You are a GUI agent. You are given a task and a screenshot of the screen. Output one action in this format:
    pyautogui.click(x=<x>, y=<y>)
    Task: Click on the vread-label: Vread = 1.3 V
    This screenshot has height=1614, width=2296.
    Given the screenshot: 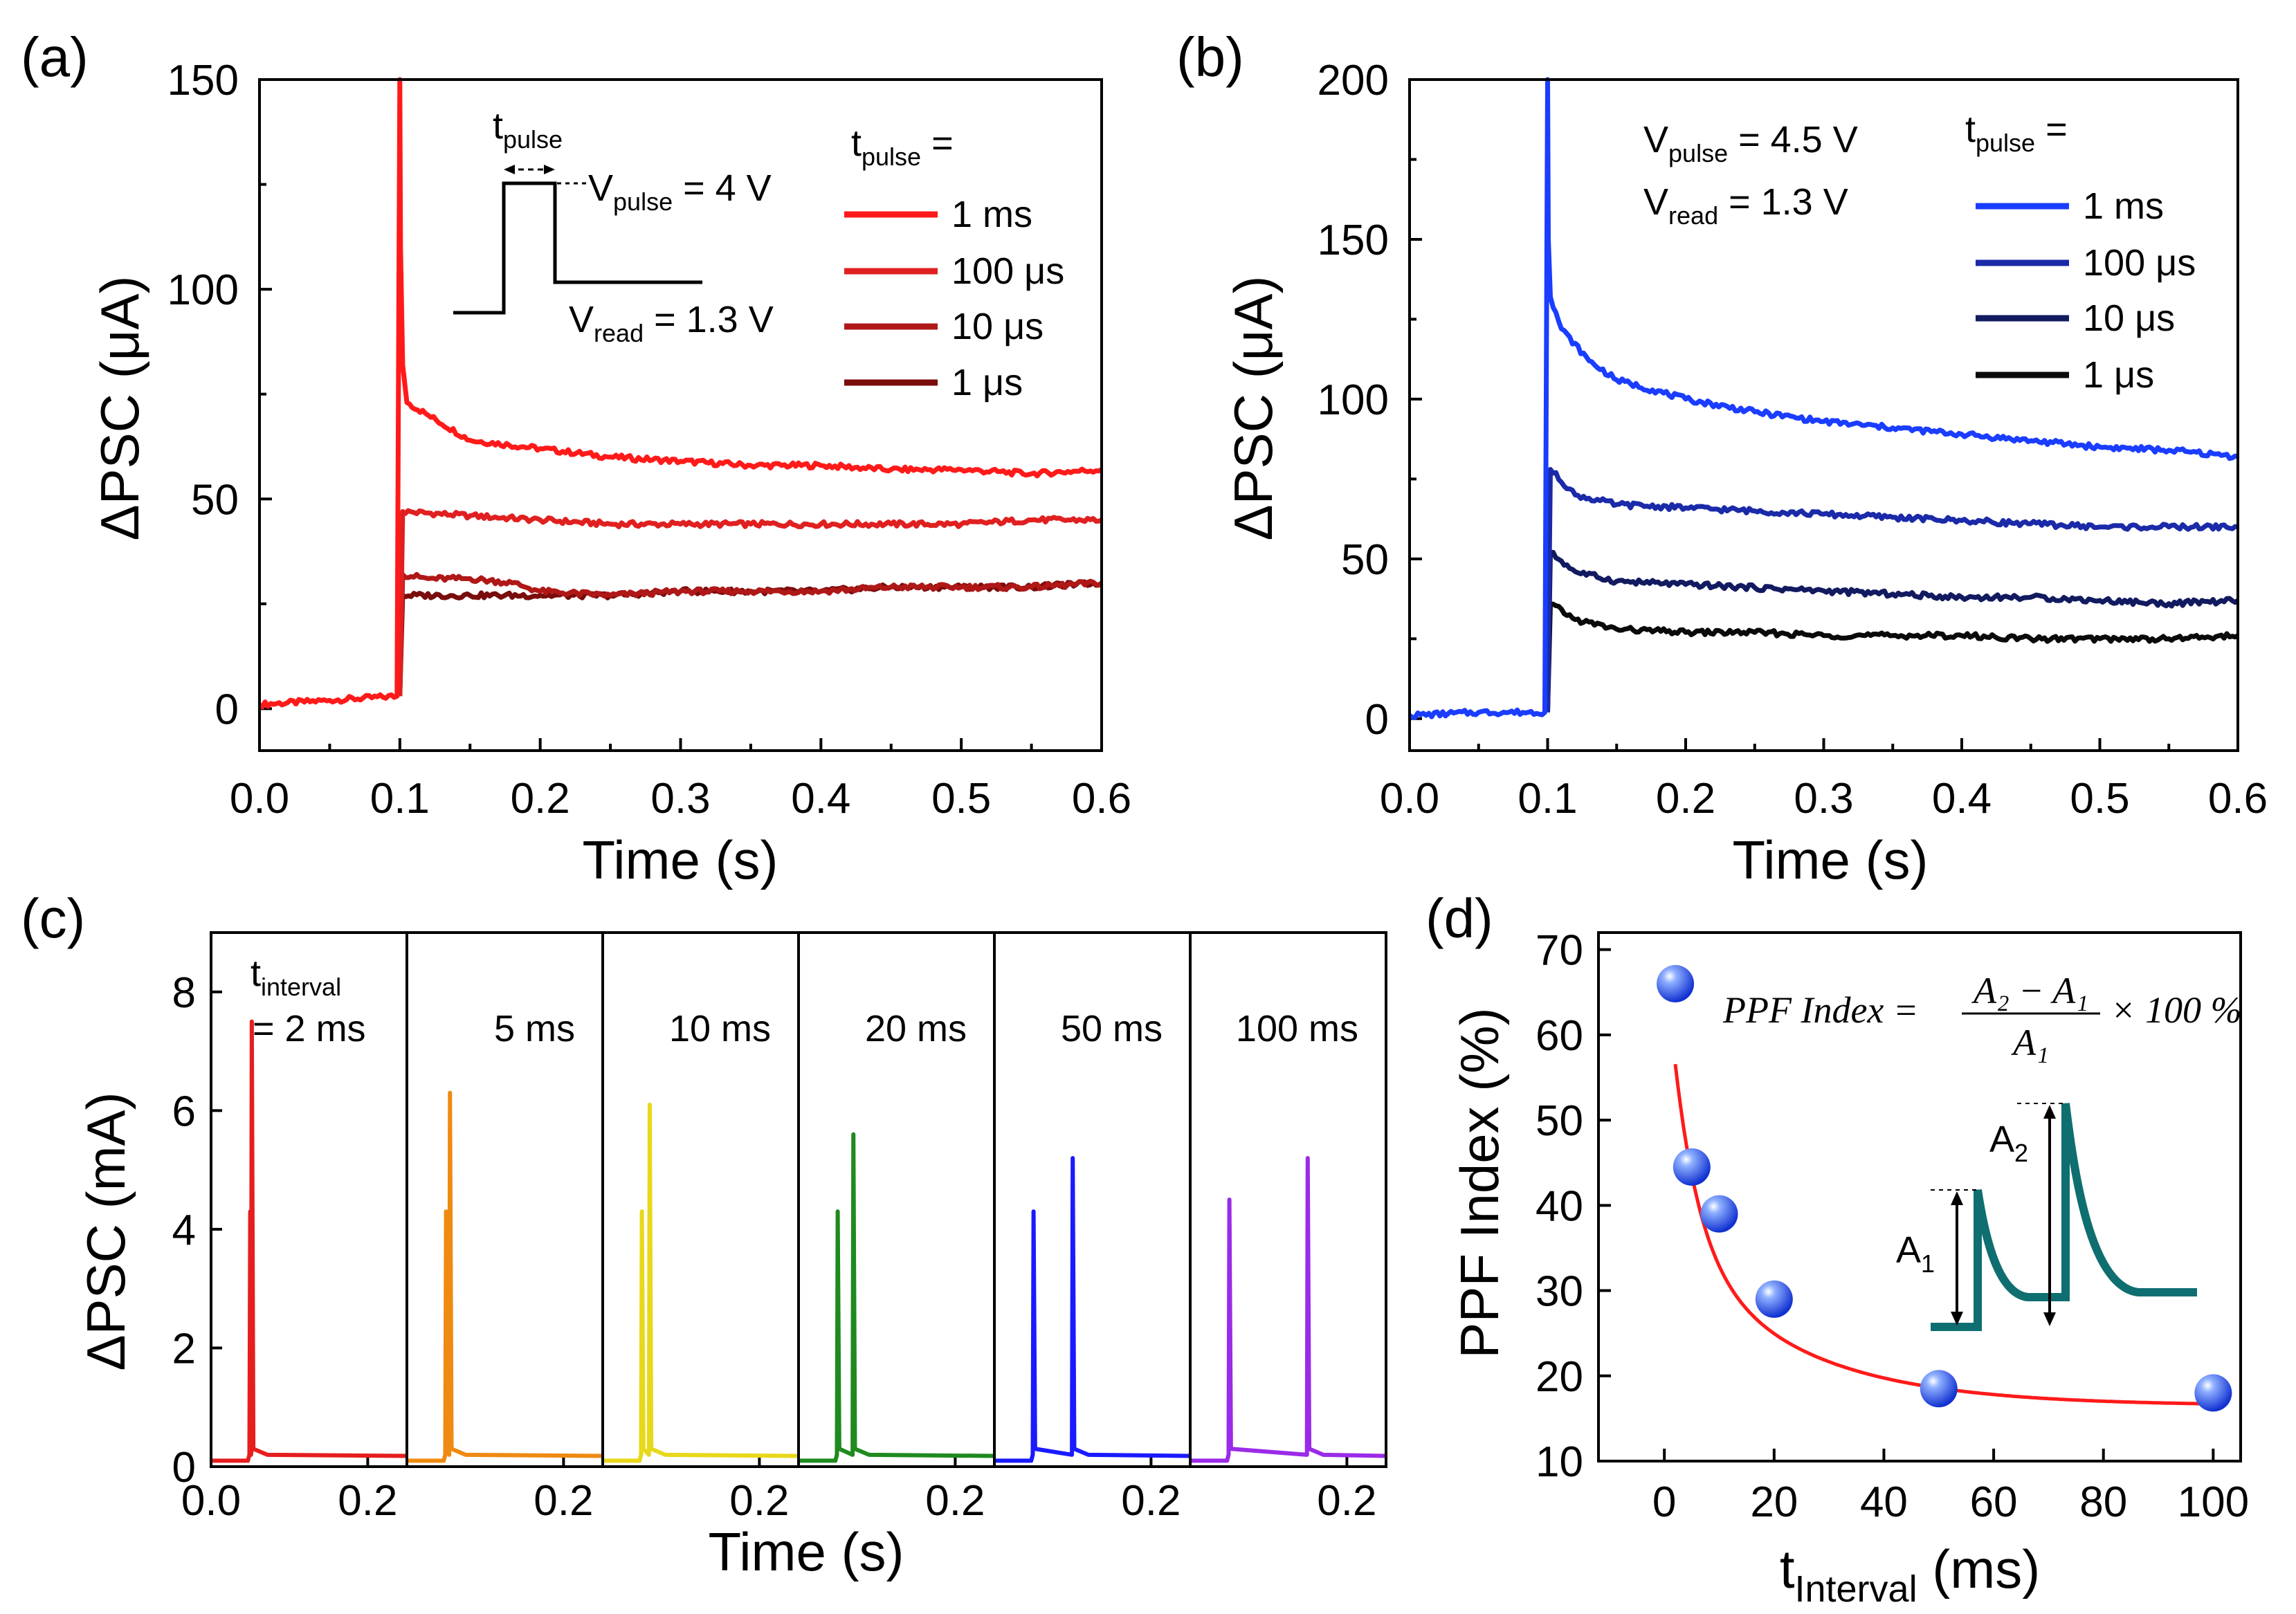 What is the action you would take?
    pyautogui.click(x=671, y=323)
    